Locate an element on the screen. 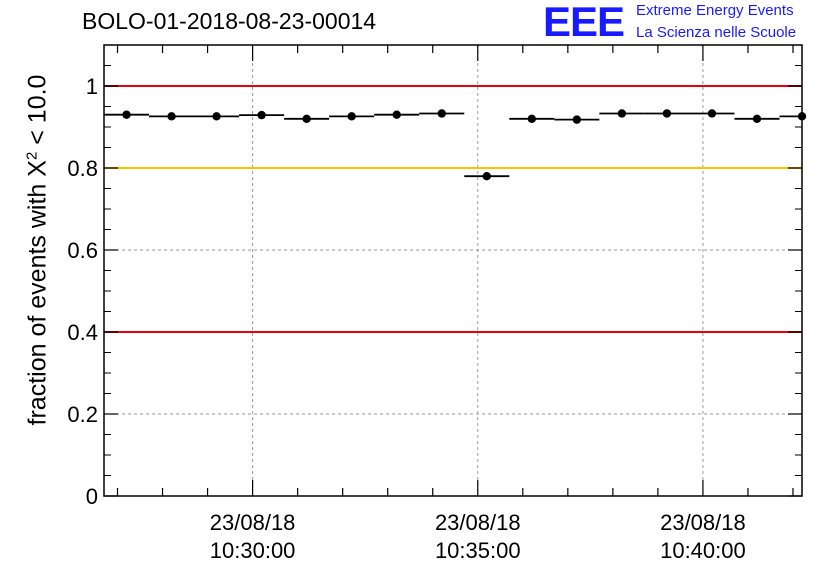 The height and width of the screenshot is (572, 836). y-tick-label: 1 is located at coordinates (92, 86).